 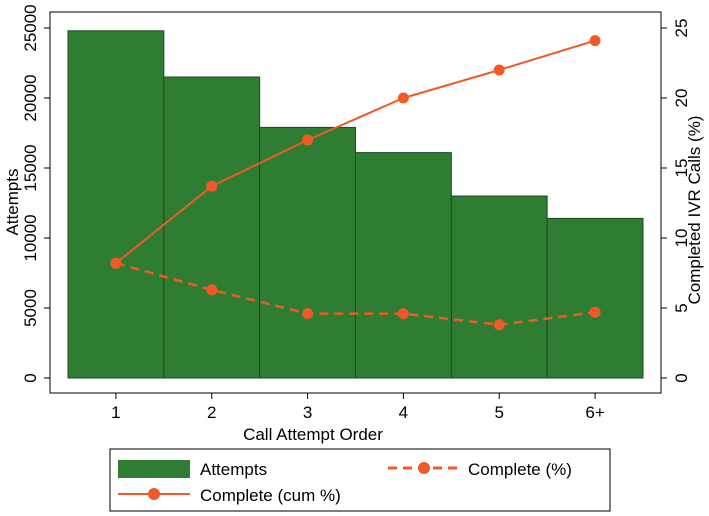 What do you see at coordinates (30, 97) in the screenshot?
I see `y-left-tick-label-20000: 20000` at bounding box center [30, 97].